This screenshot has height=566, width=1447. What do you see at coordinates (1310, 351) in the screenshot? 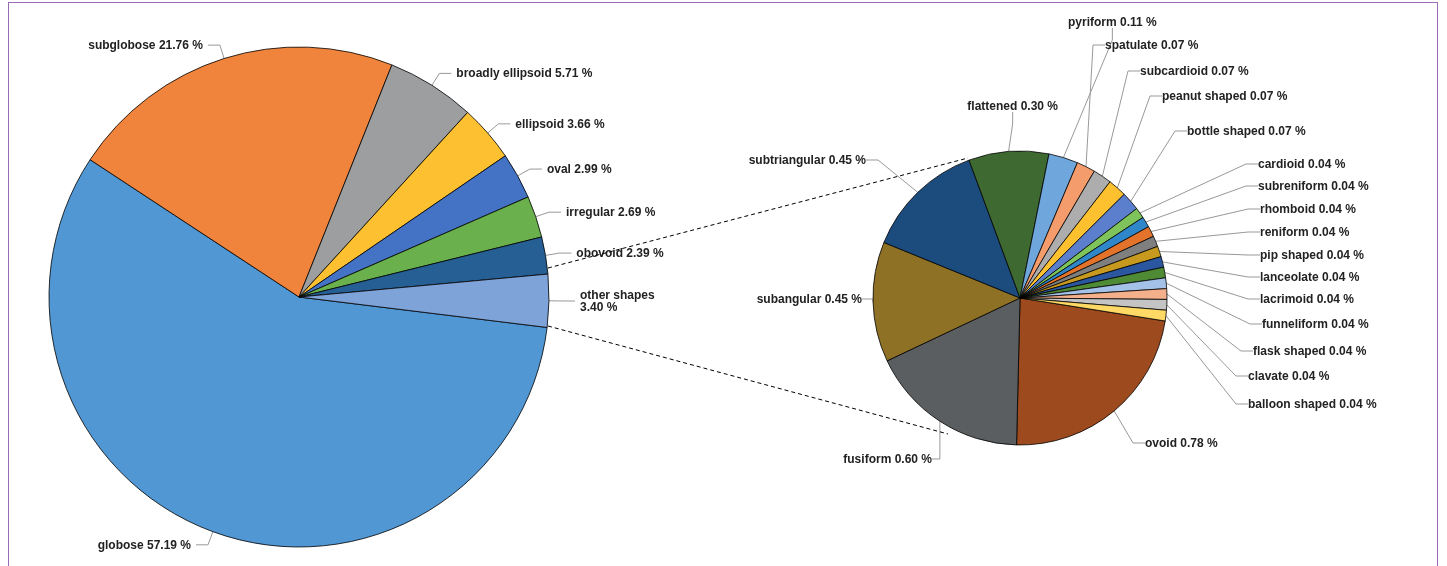
I see `slice-label: flask shaped 0.04 %` at bounding box center [1310, 351].